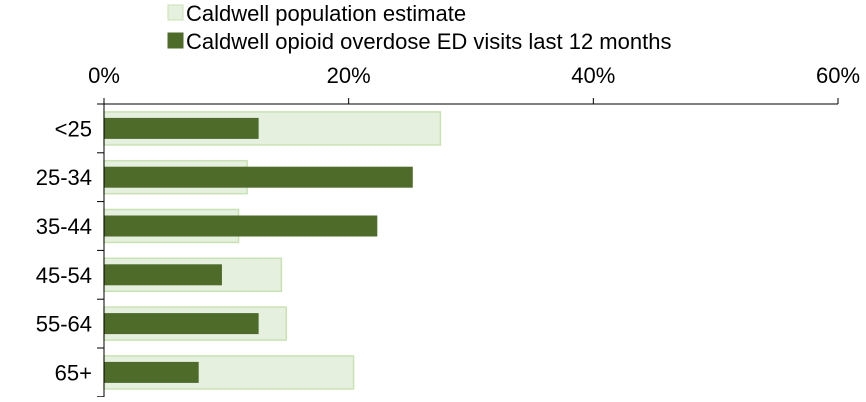 Image resolution: width=866 pixels, height=402 pixels. I want to click on x-tick-label-3: 40%, so click(593, 75).